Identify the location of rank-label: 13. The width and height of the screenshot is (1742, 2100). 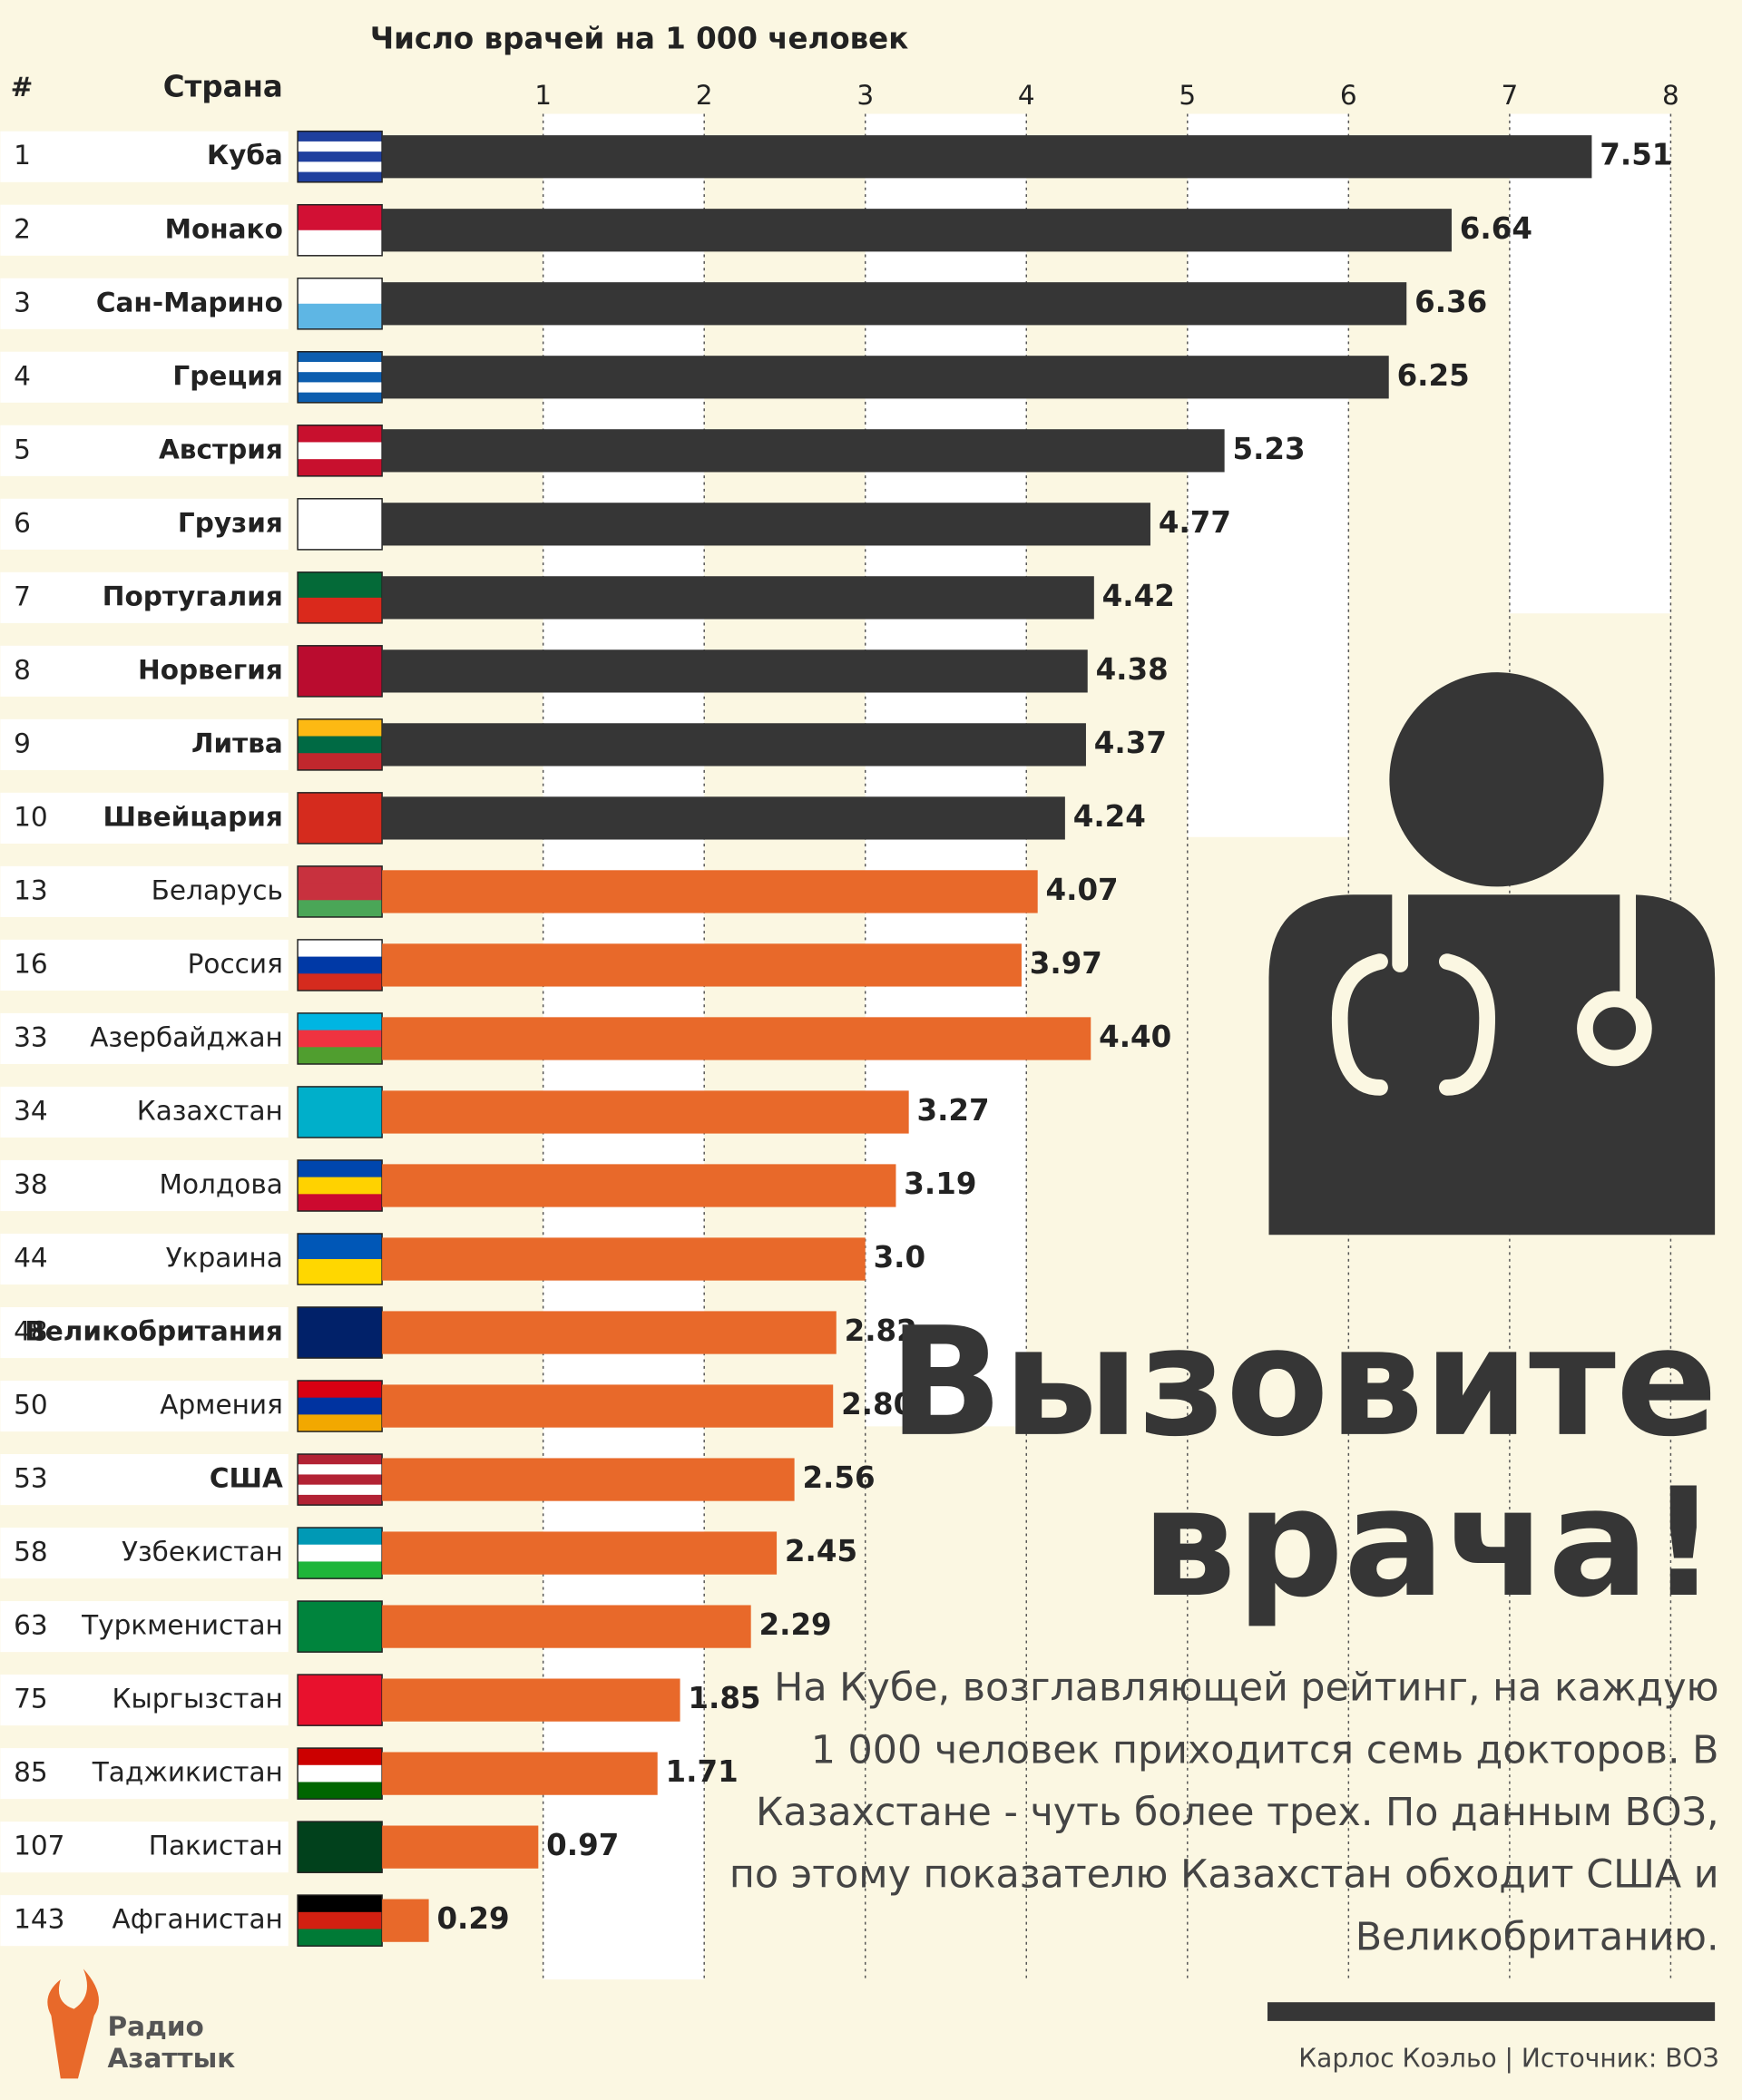
(31, 889).